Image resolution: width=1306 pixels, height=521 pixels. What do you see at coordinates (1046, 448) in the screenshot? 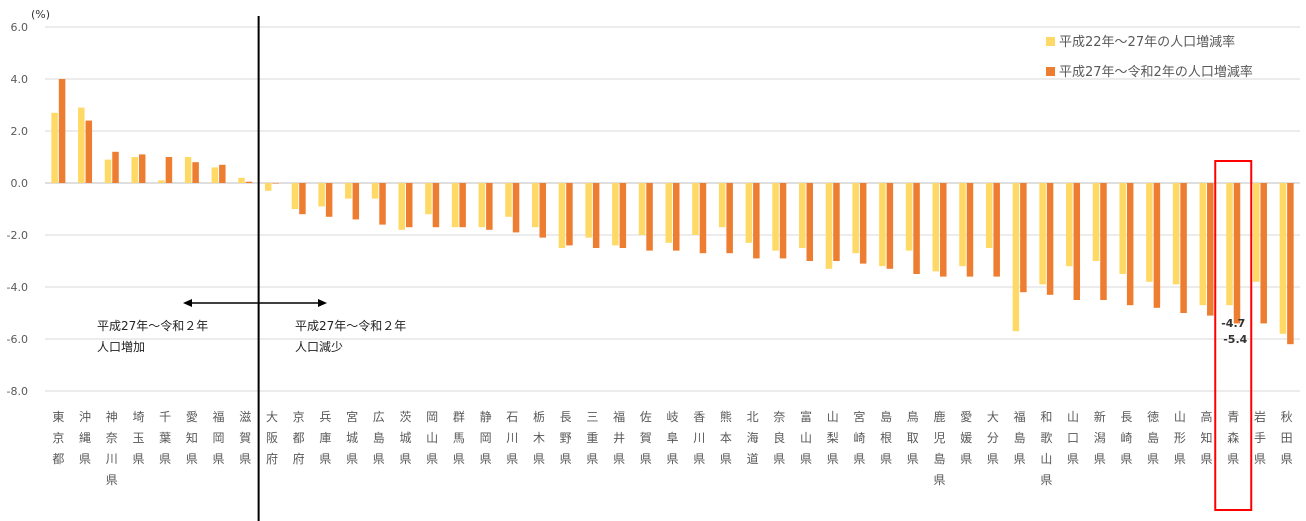
I see `category-label: 和歌山県` at bounding box center [1046, 448].